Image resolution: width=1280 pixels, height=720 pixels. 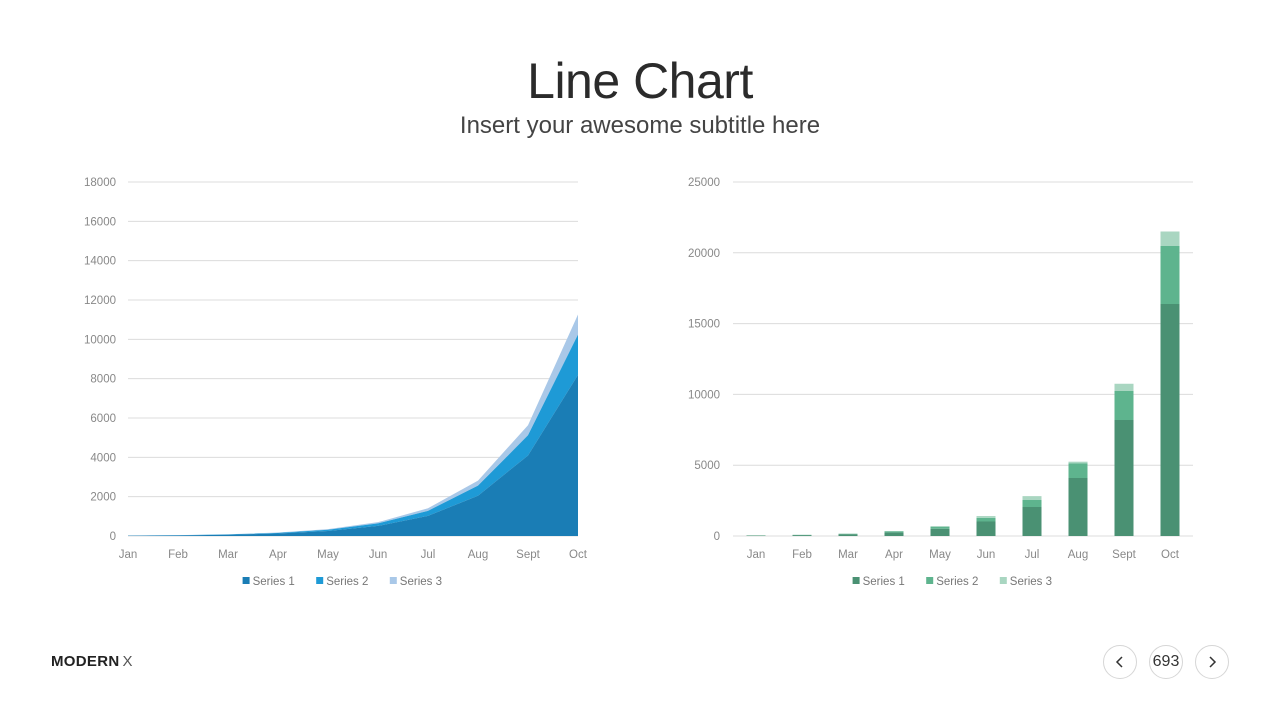 I want to click on y-tick-label: 2000, so click(x=103, y=498).